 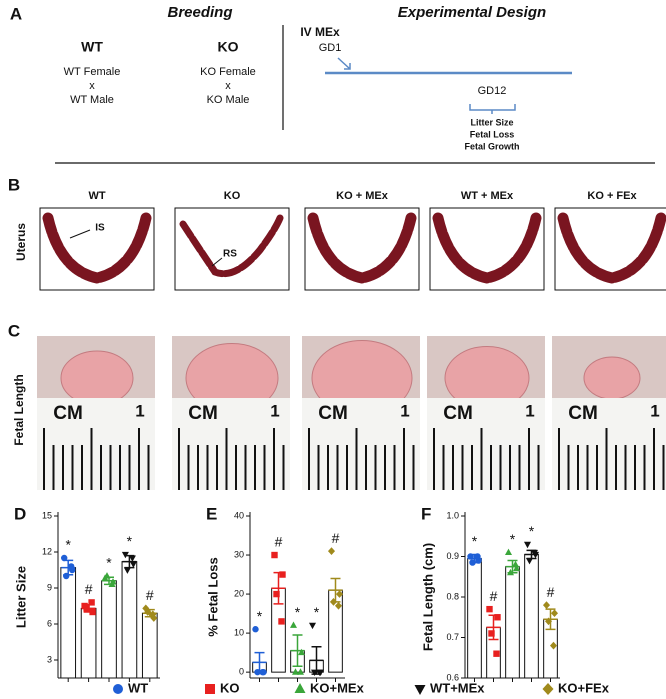 I want to click on legend-label: KO+MEx, so click(x=337, y=687).